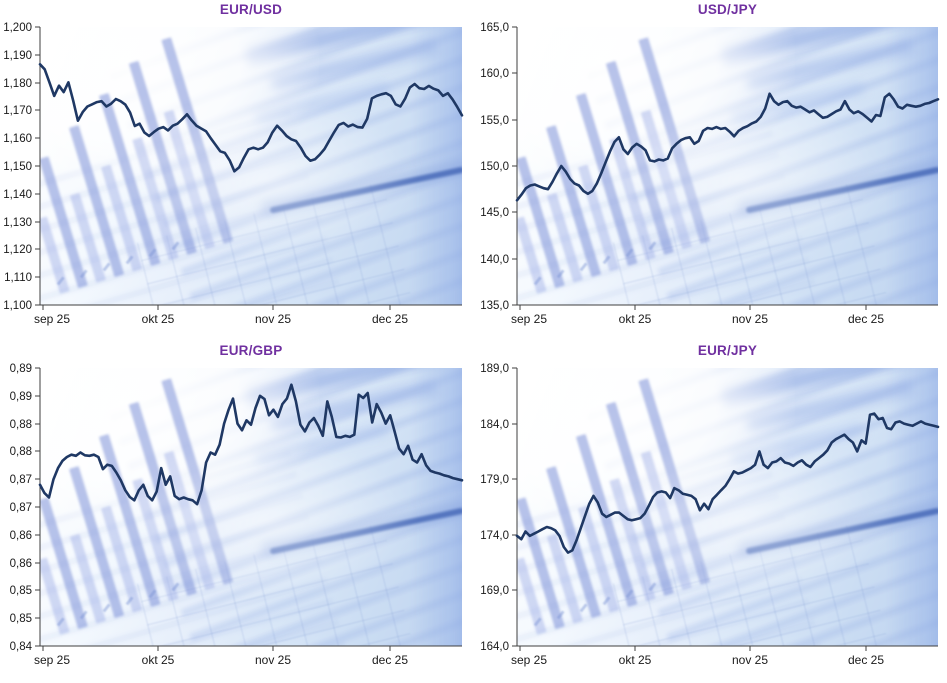 The image size is (947, 683). I want to click on y-tick-label: 140,0, so click(494, 260).